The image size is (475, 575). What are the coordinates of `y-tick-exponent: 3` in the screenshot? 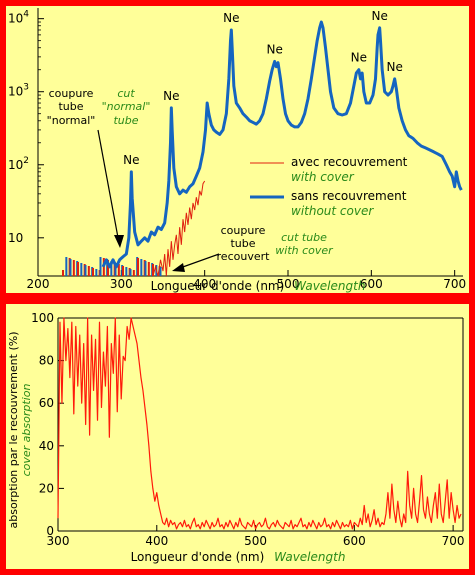 It's located at (26, 88).